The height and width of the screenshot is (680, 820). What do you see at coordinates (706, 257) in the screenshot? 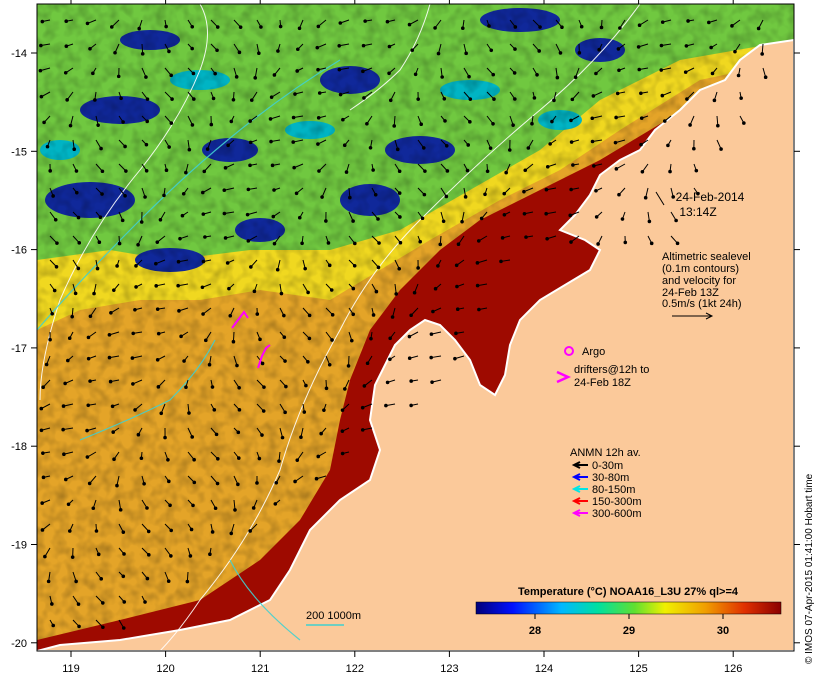
I see `altimetry-line-1: Altimetric sealevel` at bounding box center [706, 257].